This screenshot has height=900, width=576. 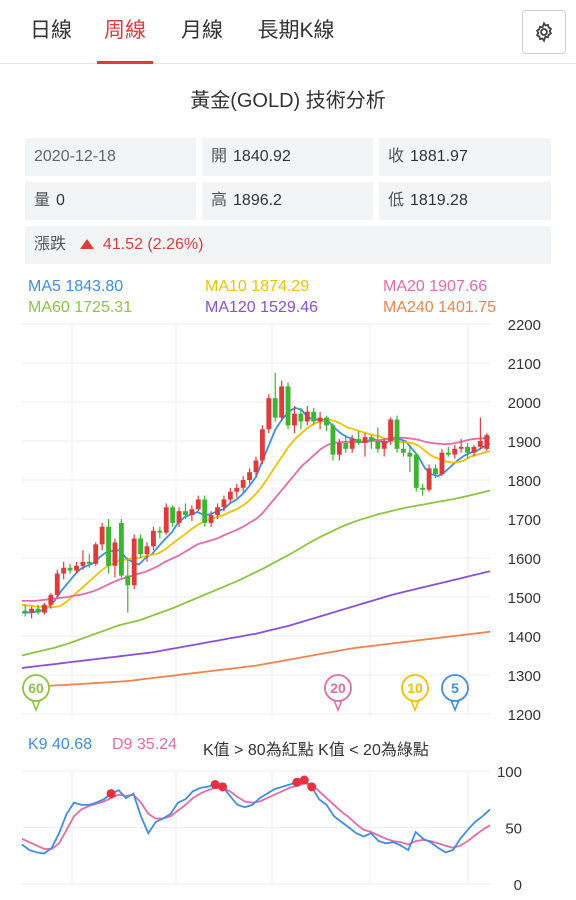 I want to click on quote-open: 開 1840.92, so click(x=287, y=157).